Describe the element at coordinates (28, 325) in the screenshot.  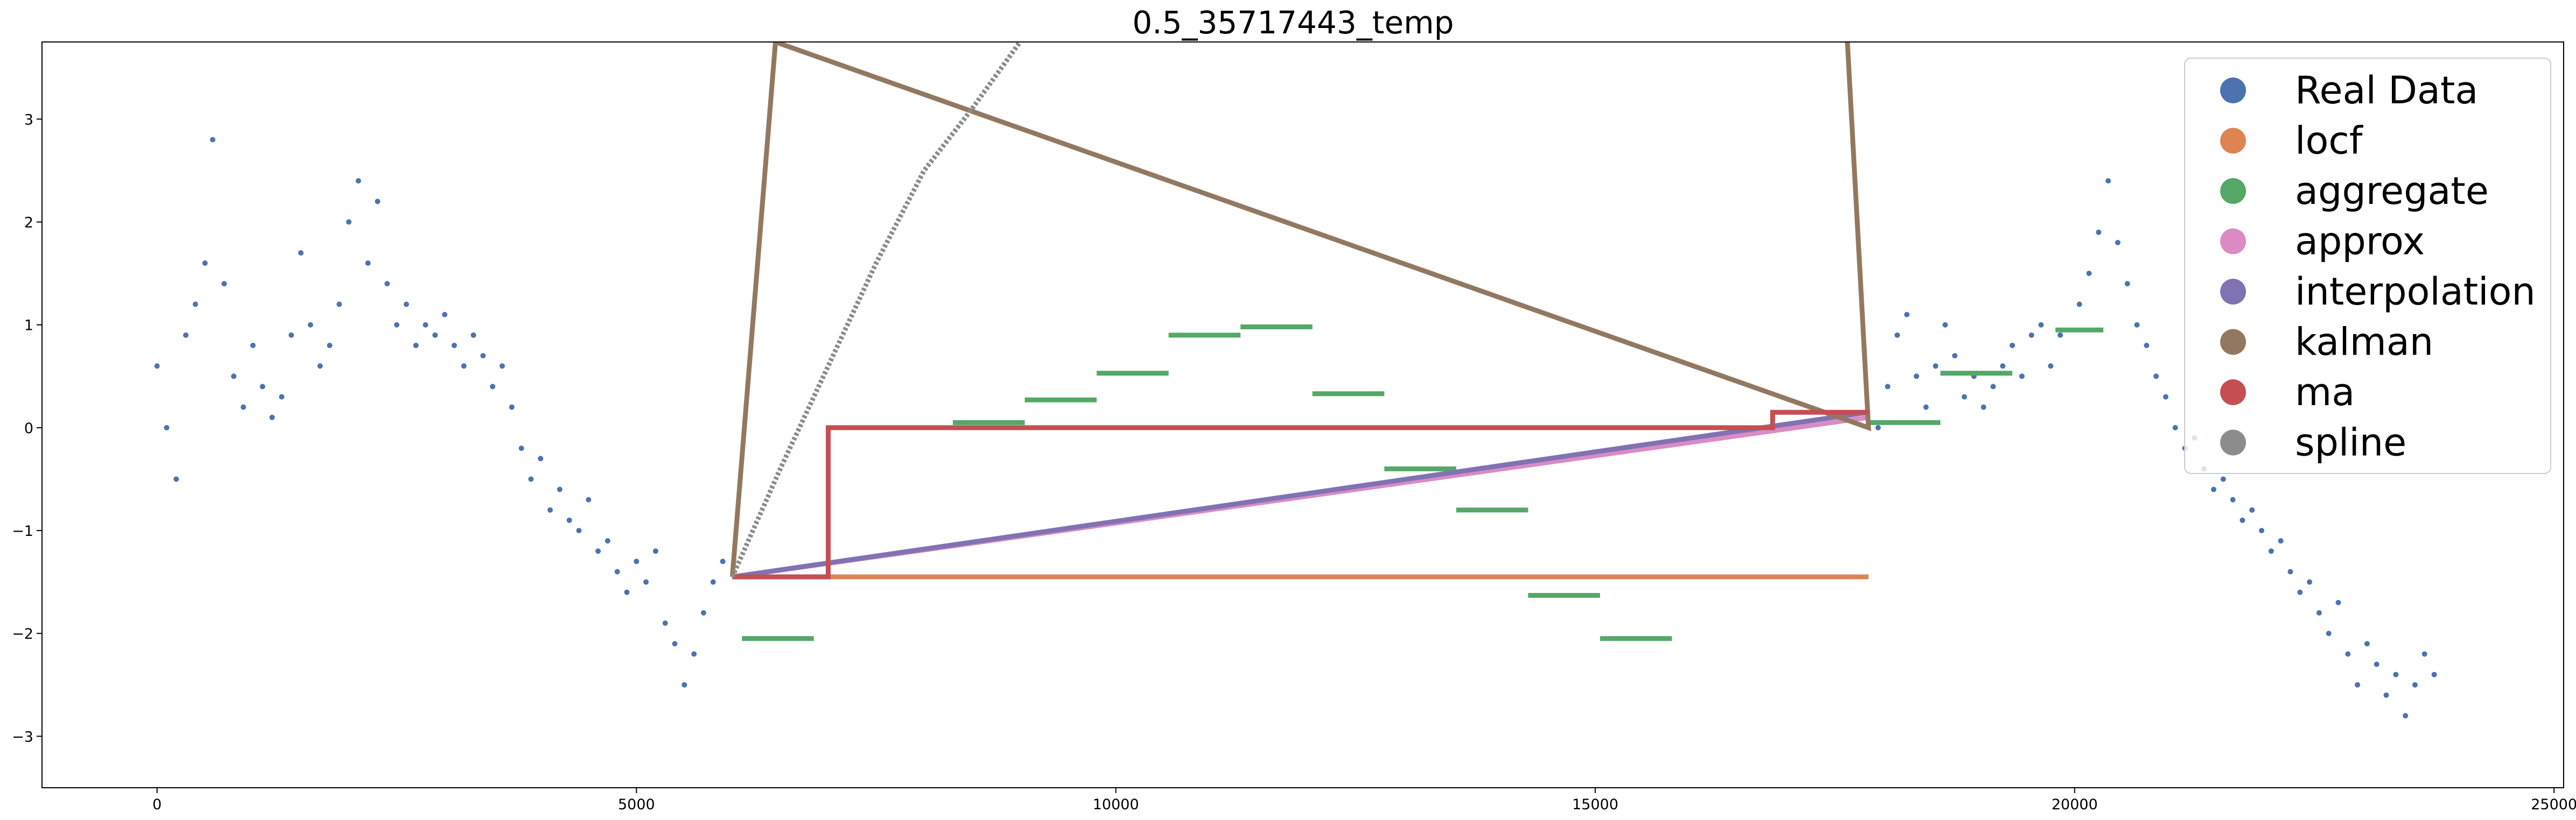
I see `y-tick-label: 1` at that location.